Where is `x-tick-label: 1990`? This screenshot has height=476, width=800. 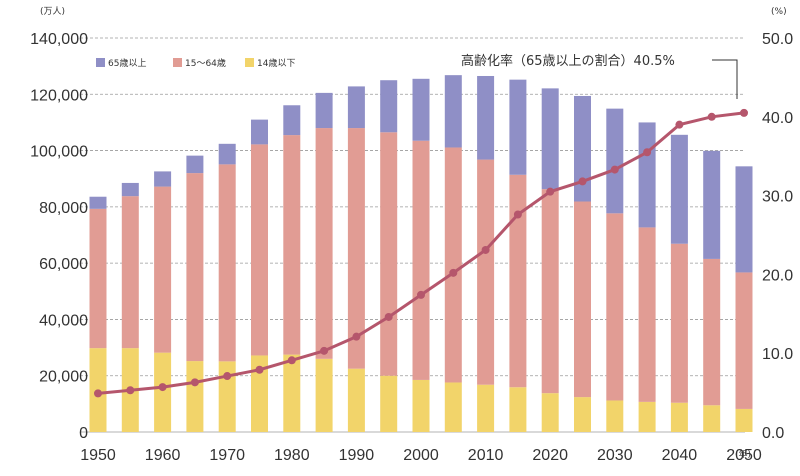
x-tick-label: 1990 is located at coordinates (357, 455).